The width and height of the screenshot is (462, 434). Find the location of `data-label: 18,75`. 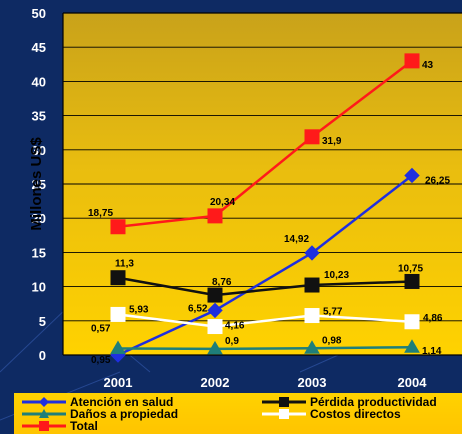

data-label: 18,75 is located at coordinates (100, 213).